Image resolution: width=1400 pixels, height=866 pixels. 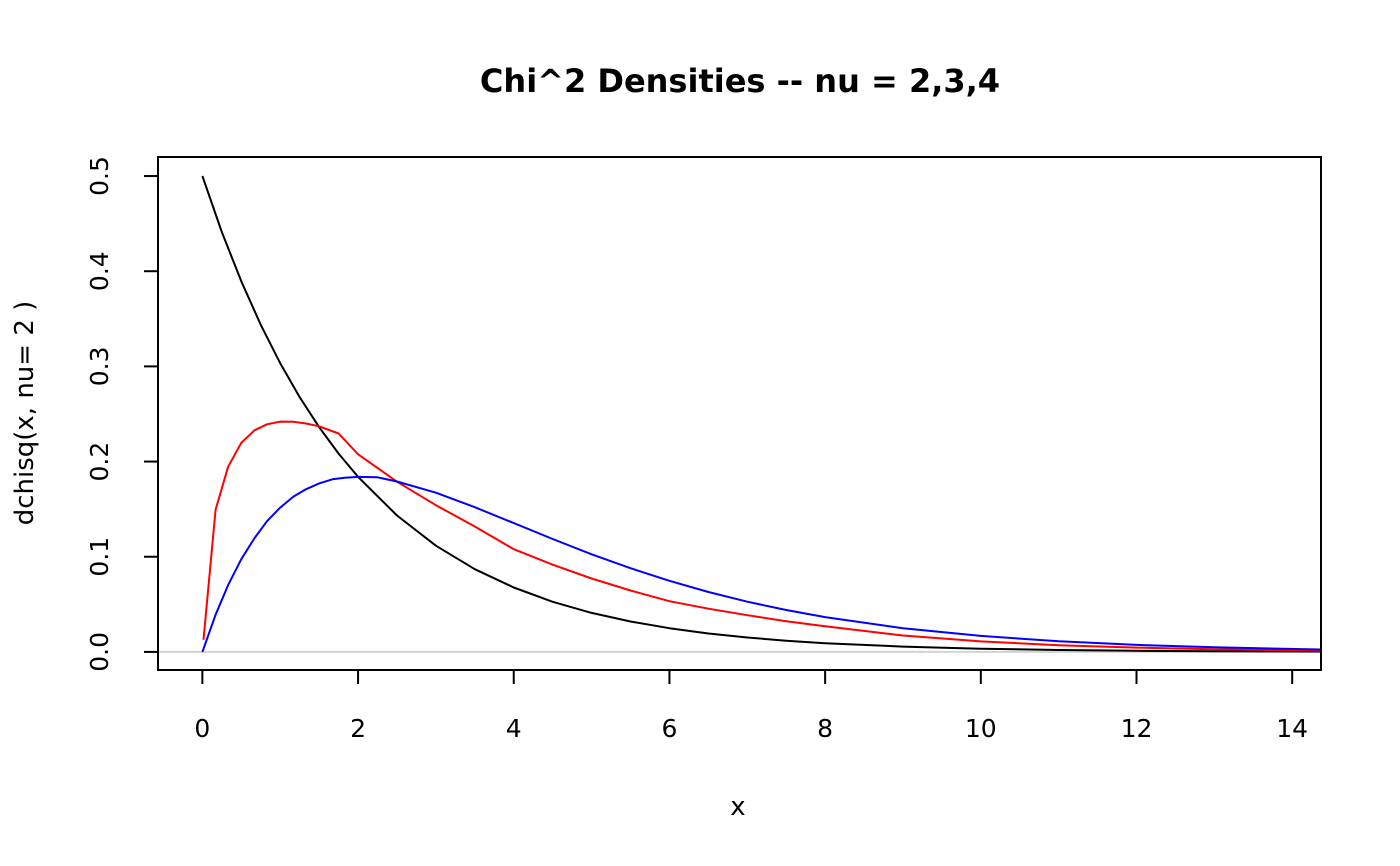 I want to click on y-axis-label: dchisq(x, nu= 2 ), so click(x=25, y=413).